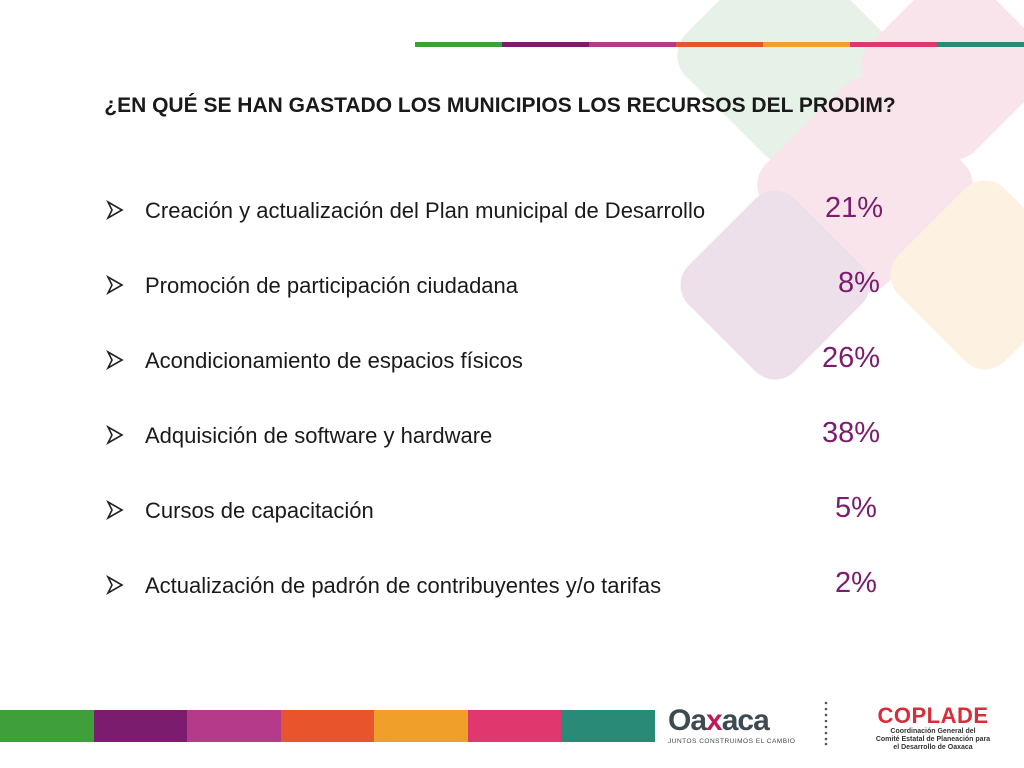 This screenshot has height=768, width=1024. I want to click on item-label: Cursos de capacitación, so click(259, 510).